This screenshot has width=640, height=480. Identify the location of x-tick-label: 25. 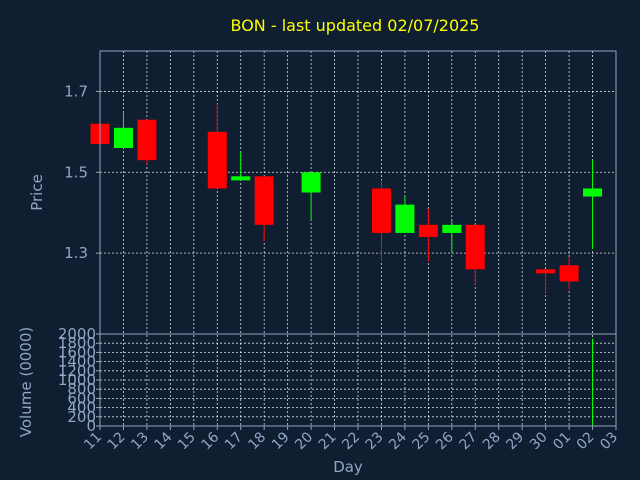
(422, 441).